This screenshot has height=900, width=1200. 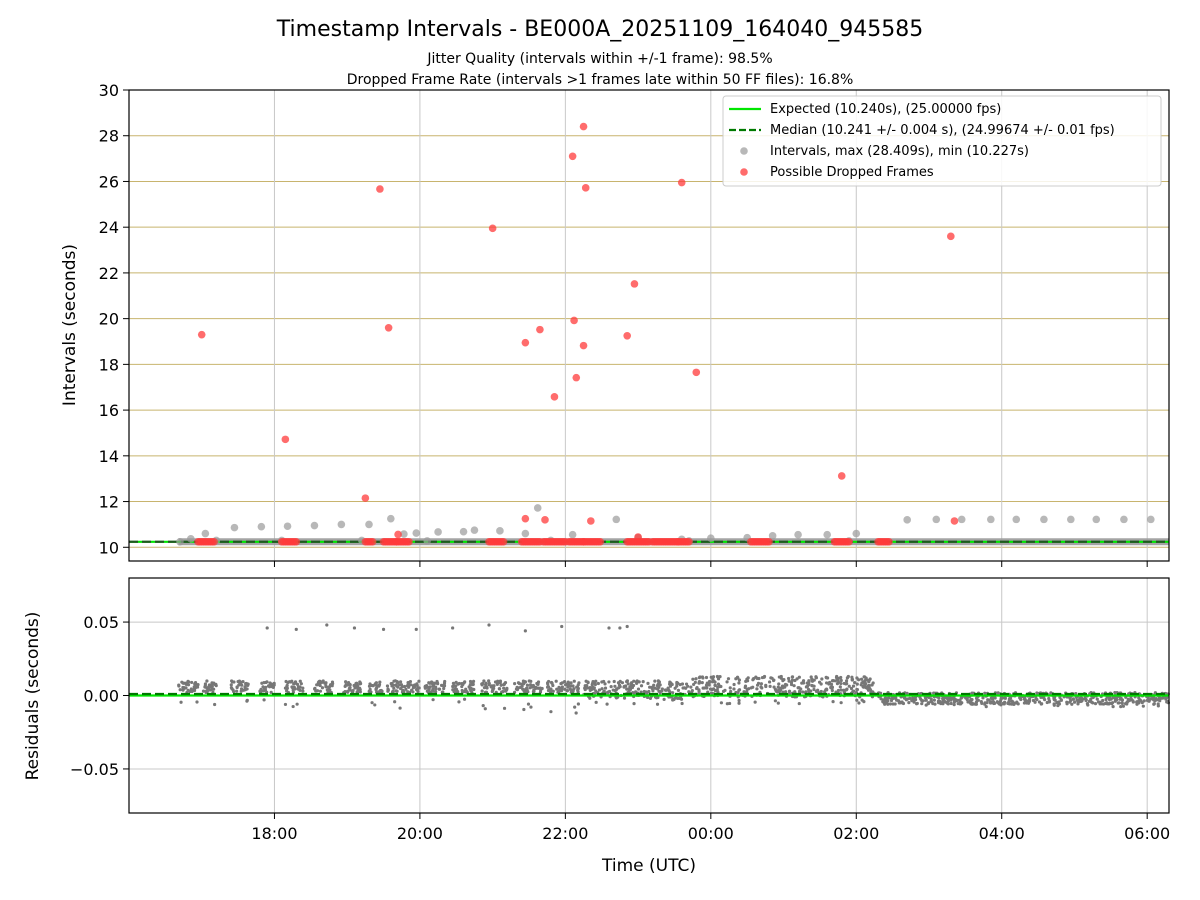 What do you see at coordinates (565, 833) in the screenshot?
I see `bottom-xtick-label: 22:00` at bounding box center [565, 833].